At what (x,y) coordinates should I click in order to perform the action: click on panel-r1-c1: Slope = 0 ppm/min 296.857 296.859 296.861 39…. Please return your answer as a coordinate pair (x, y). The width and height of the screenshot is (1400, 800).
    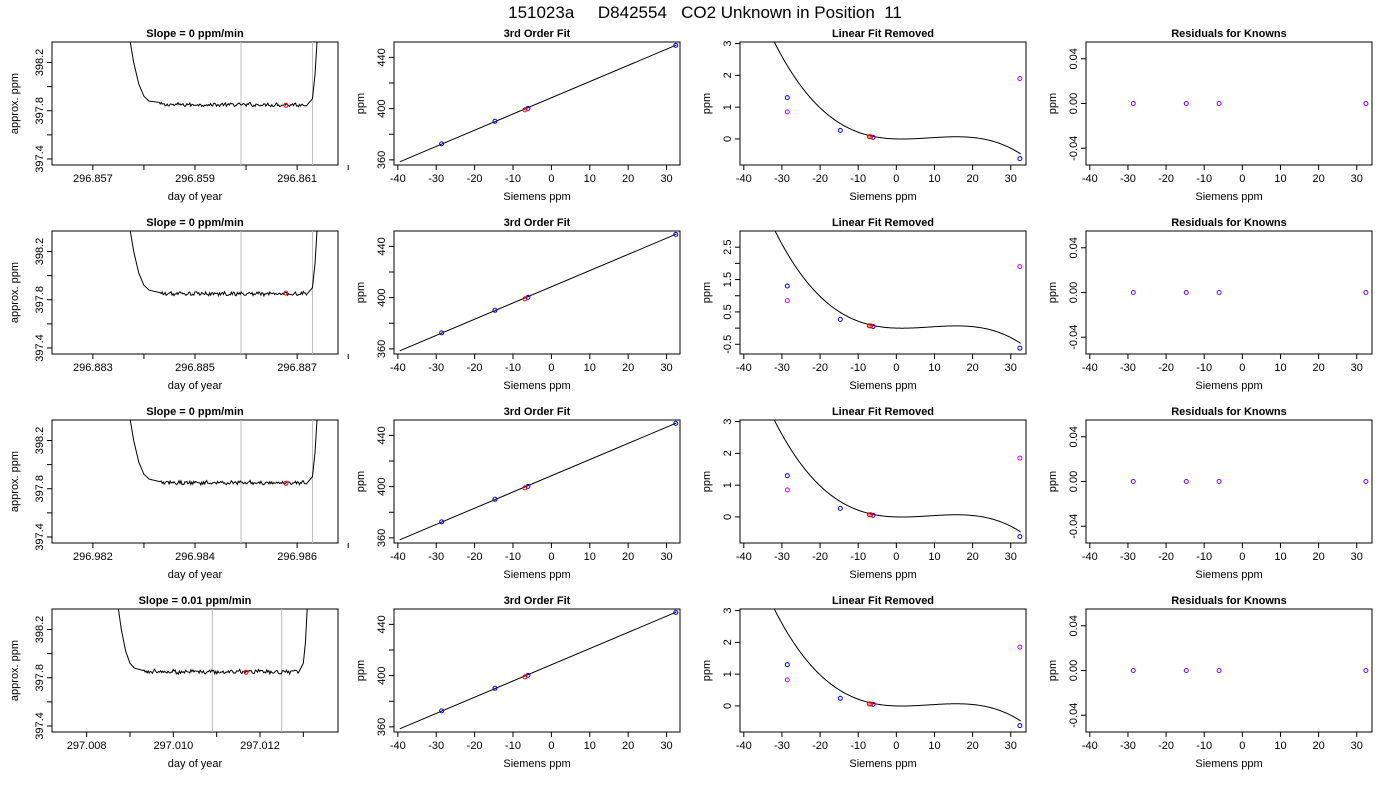
    Looking at the image, I should click on (179, 115).